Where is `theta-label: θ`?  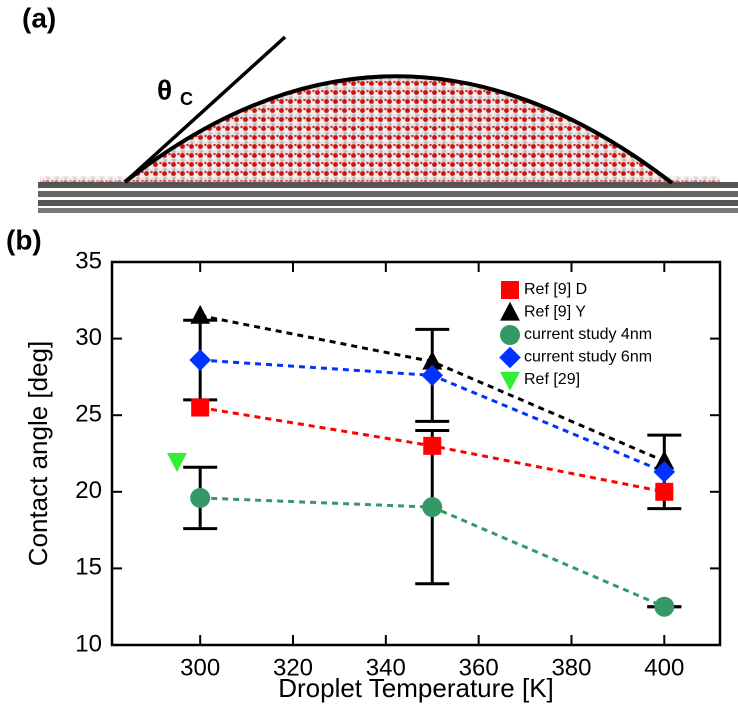 theta-label: θ is located at coordinates (164, 89).